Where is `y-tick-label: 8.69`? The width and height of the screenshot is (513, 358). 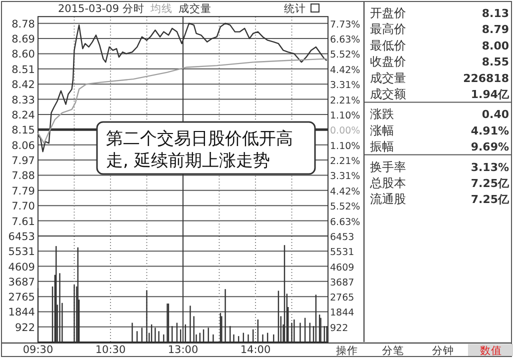 y-tick-label: 8.69 is located at coordinates (23, 40).